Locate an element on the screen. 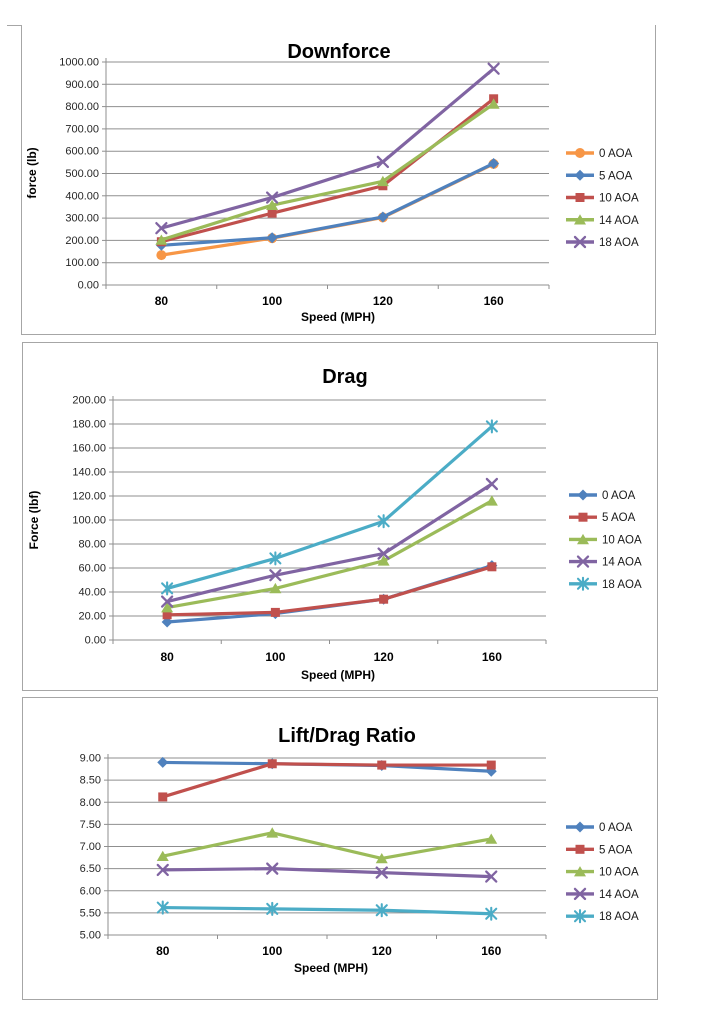 Image resolution: width=712 pixels, height=1017 pixels. y-tick-label: 700.00 is located at coordinates (82, 129).